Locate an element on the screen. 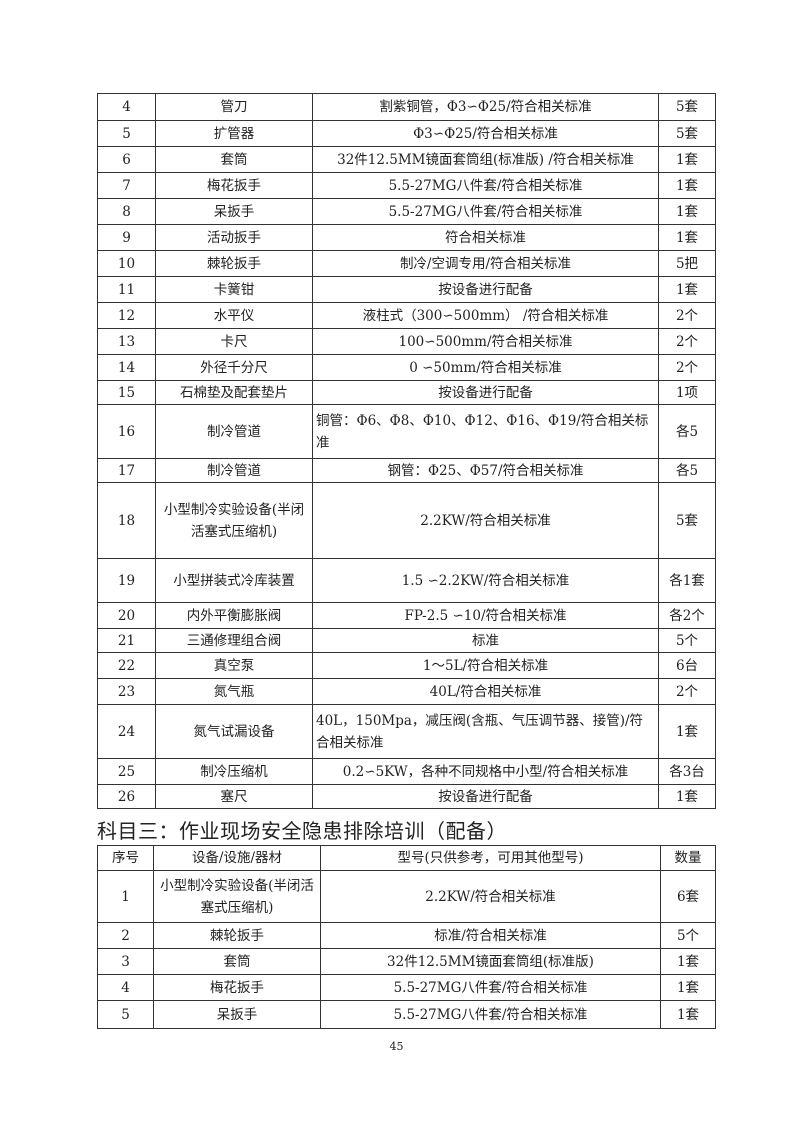 This screenshot has height=1122, width=793. cell-no: 14 is located at coordinates (126, 367).